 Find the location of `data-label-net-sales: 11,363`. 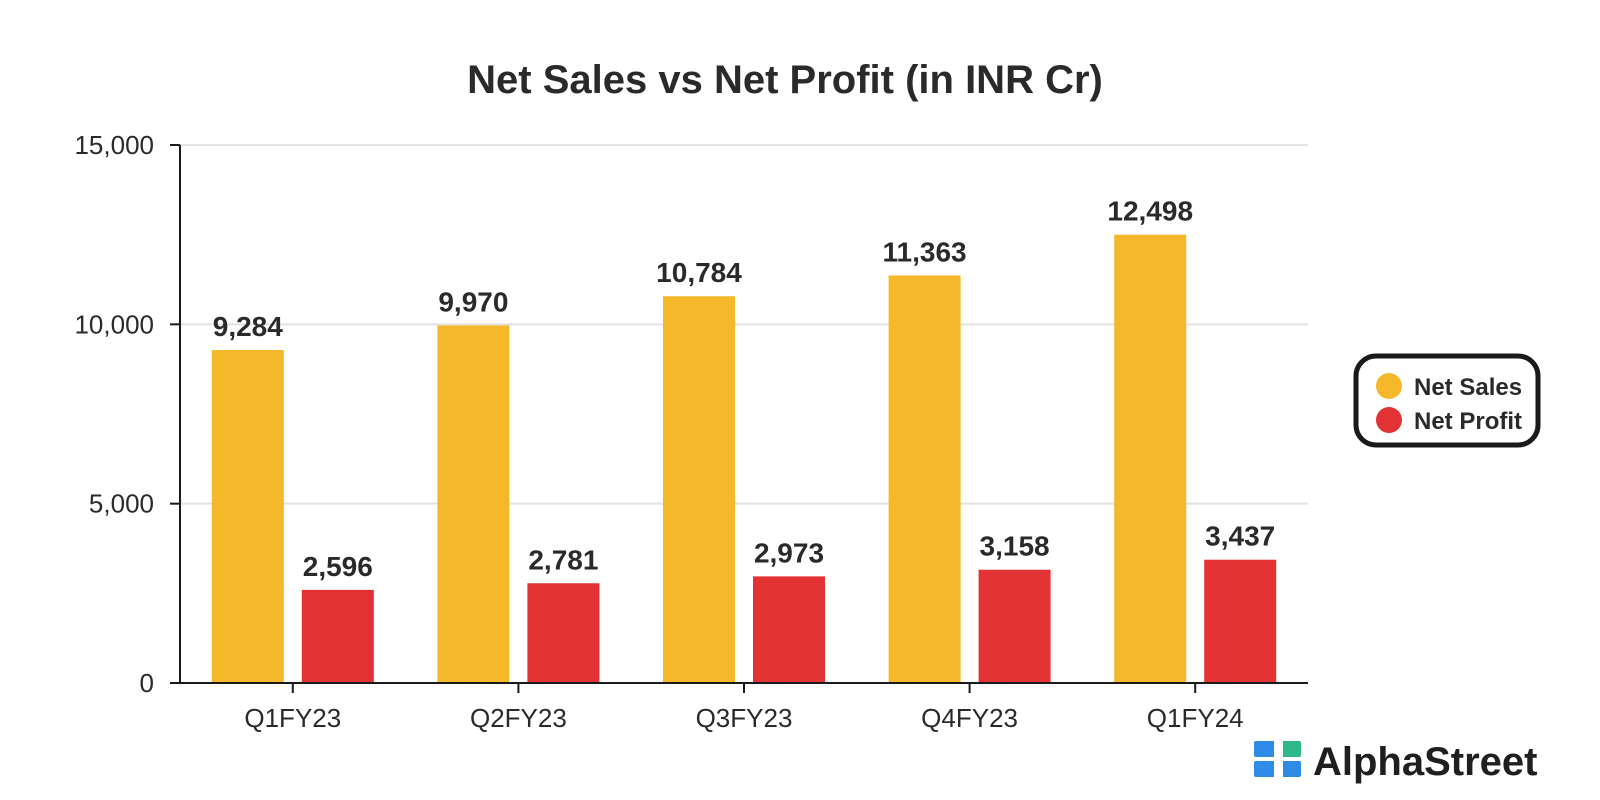

data-label-net-sales: 11,363 is located at coordinates (925, 251).